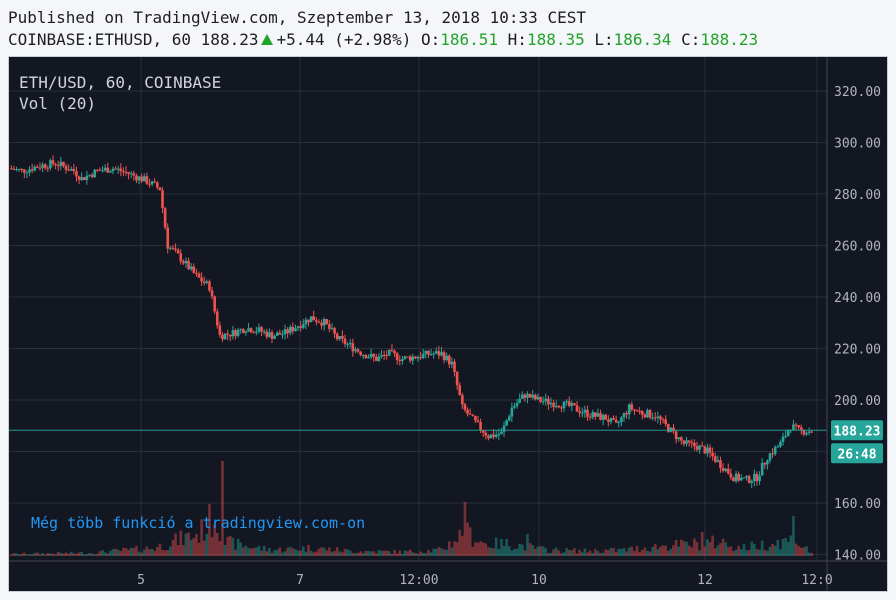  I want to click on watermark-link: Még több funkció a tradingview.com-on, so click(198, 523).